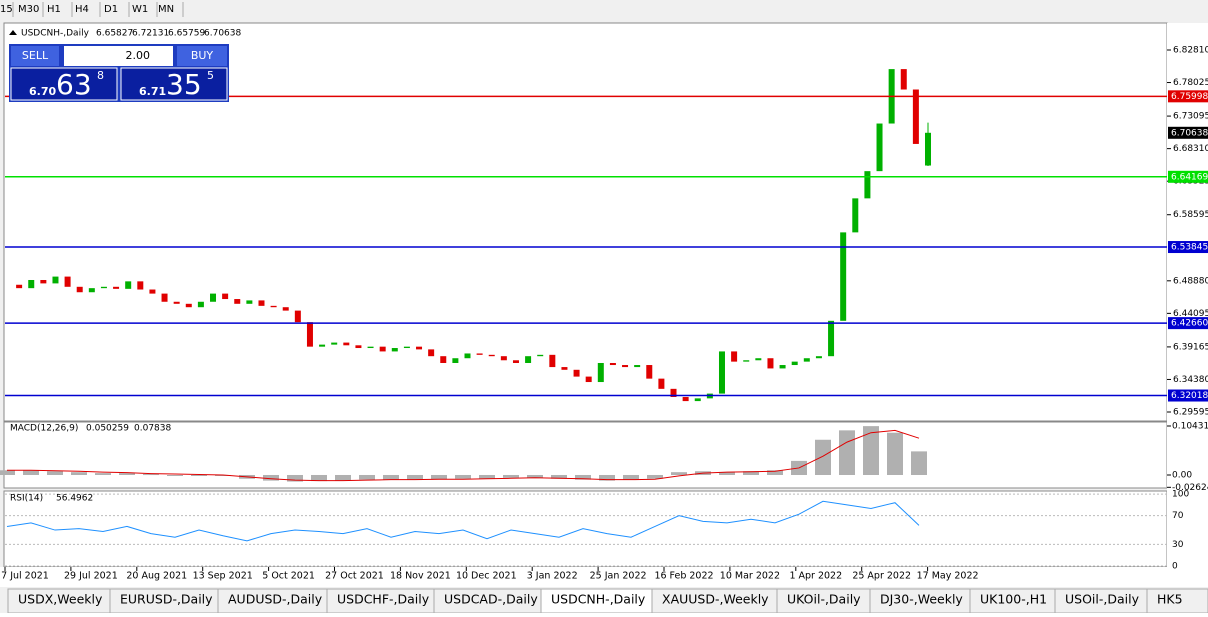  I want to click on x-tick-label: 1 Apr 2022, so click(815, 576).